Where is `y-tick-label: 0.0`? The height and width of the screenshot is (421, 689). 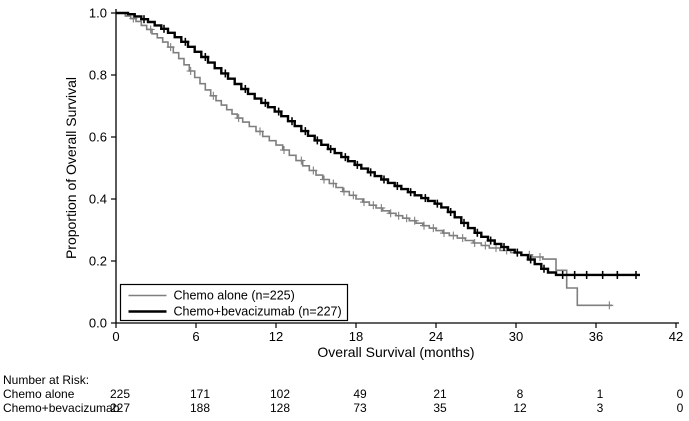 y-tick-label: 0.0 is located at coordinates (98, 323).